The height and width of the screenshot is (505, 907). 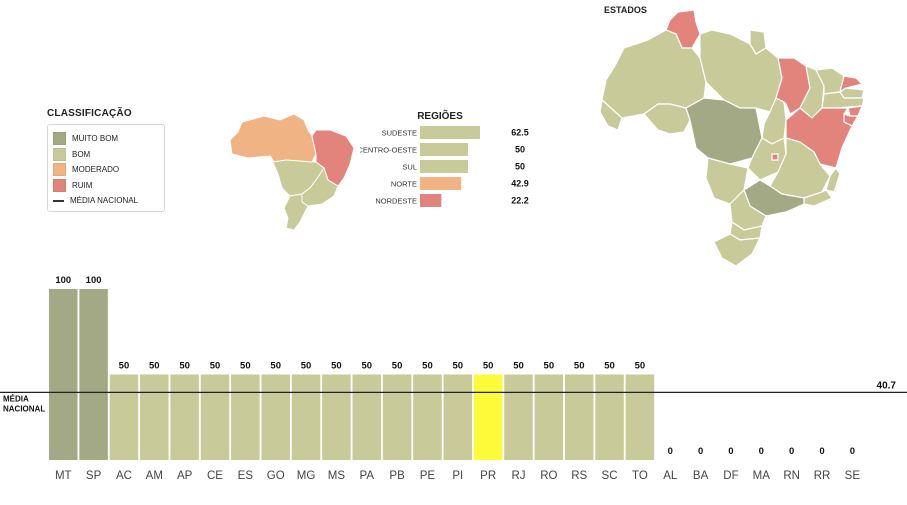 I want to click on legend-item-media-nacional: MÉDIA NACIONAL, so click(x=108, y=201).